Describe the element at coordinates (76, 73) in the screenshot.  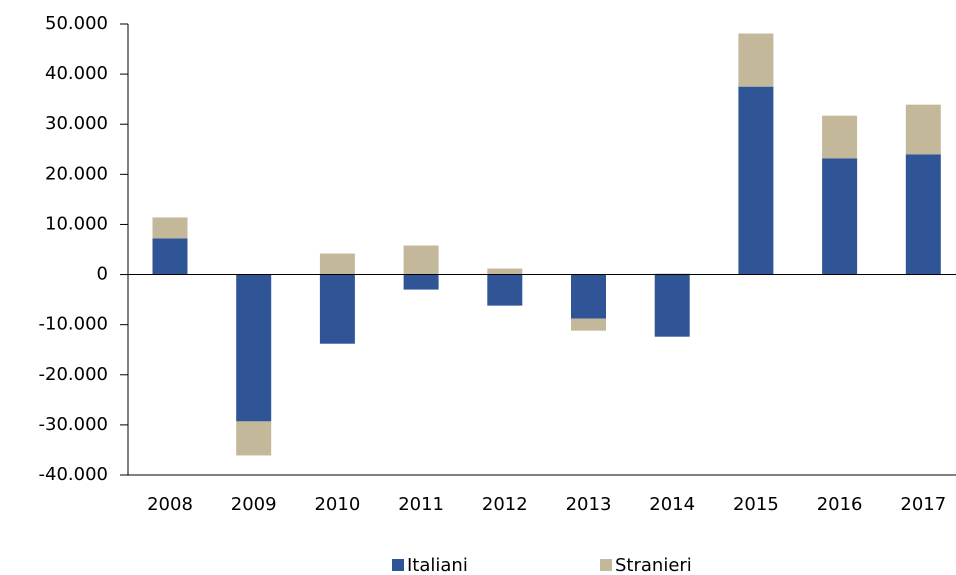
I see `y-tick-label: 40.000` at that location.